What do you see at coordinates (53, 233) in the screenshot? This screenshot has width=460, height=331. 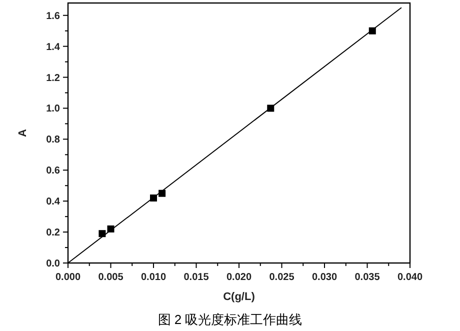 I see `y-tick-label: 0.2` at bounding box center [53, 233].